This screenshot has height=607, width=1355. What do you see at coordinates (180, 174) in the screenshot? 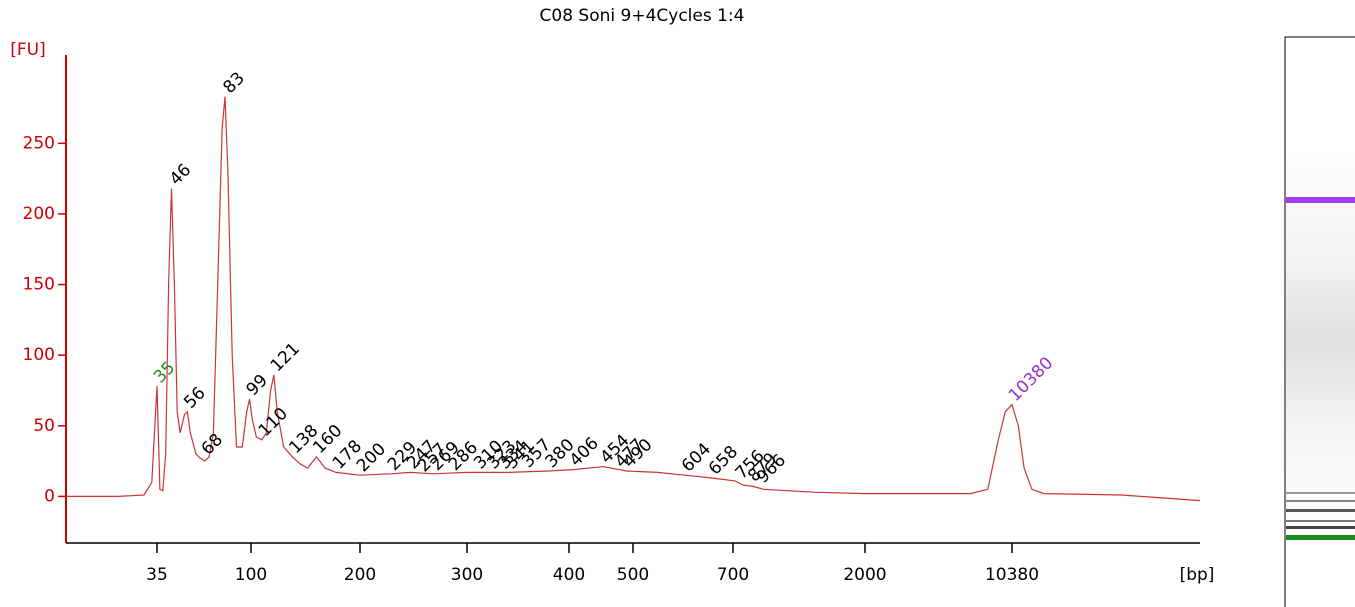
I see `peak-label: 46` at bounding box center [180, 174].